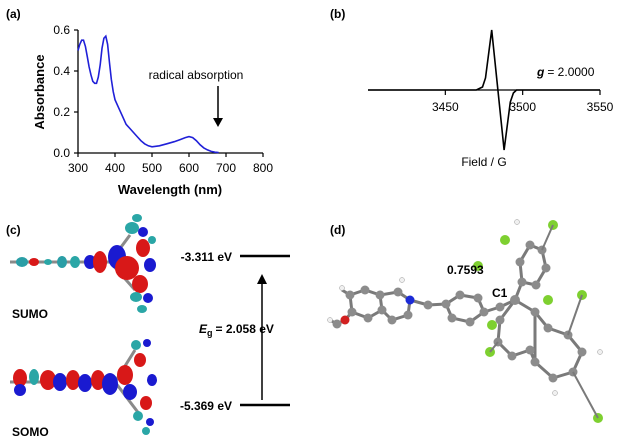 This screenshot has height=437, width=617. Describe the element at coordinates (245, 329) in the screenshot. I see `gap-value: = 2.058 eV` at that location.